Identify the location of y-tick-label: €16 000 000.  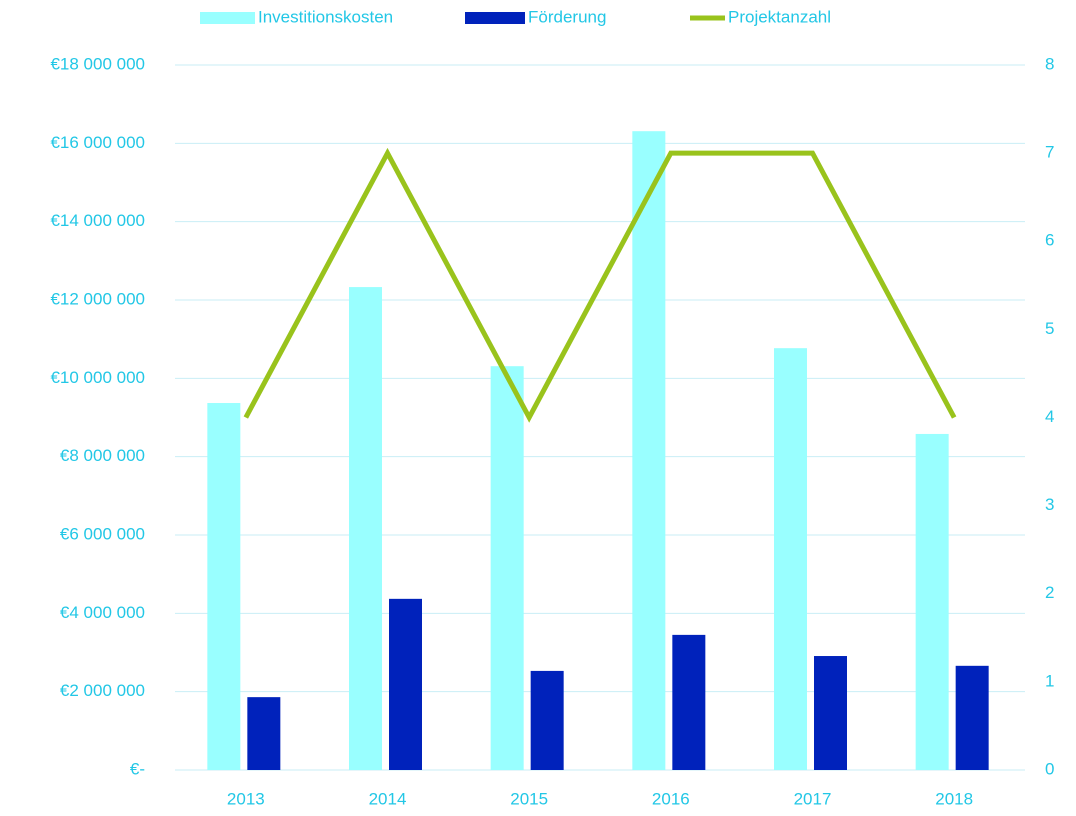
(97, 142).